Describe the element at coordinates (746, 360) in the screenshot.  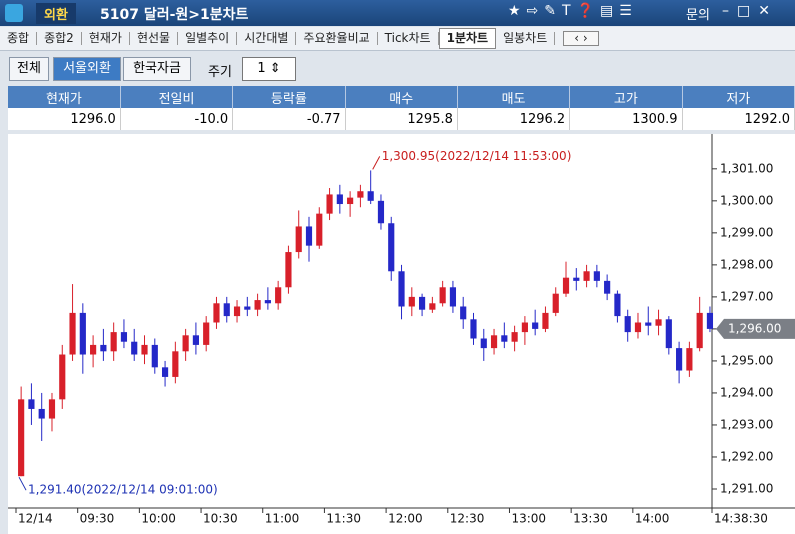
I see `y-tick-label: 1,295.00` at that location.